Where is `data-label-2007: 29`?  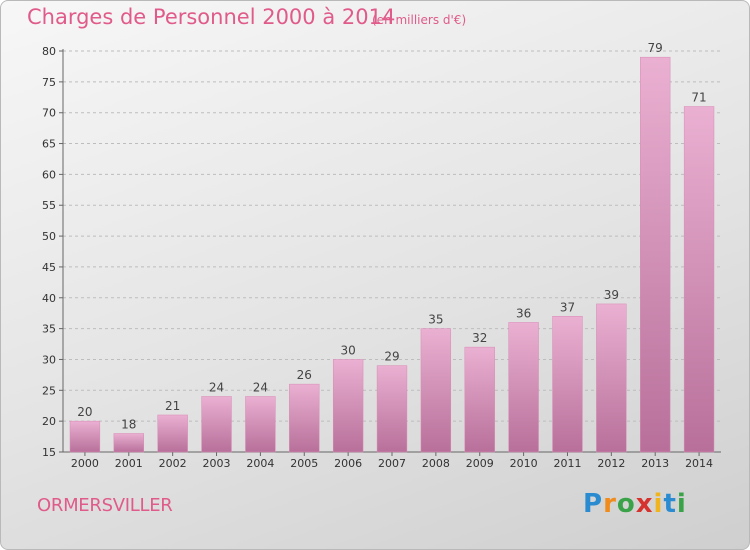 data-label-2007: 29 is located at coordinates (391, 357).